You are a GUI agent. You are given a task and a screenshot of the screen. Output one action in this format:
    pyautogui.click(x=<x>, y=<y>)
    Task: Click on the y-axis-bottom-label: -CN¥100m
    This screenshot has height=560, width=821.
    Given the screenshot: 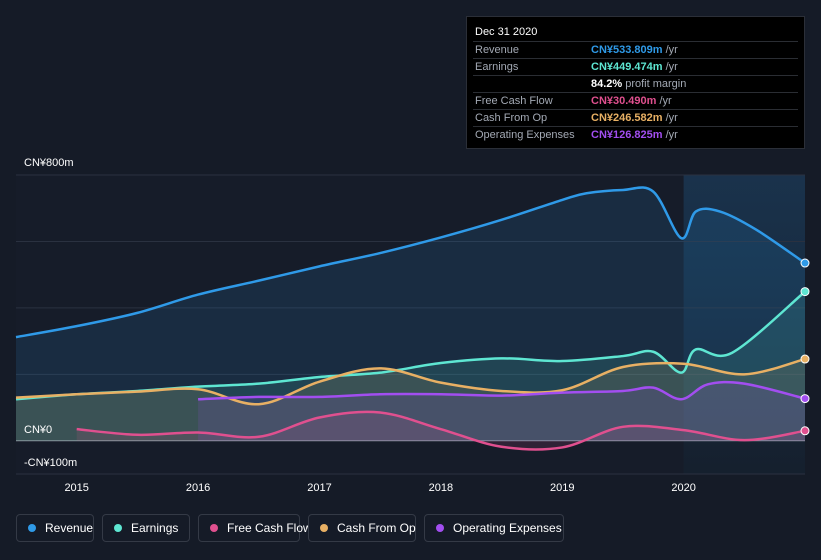 What is the action you would take?
    pyautogui.click(x=50, y=463)
    